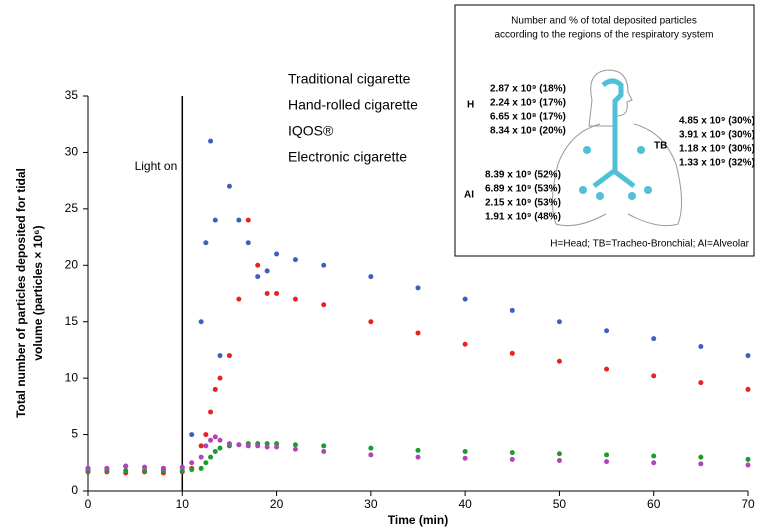 This screenshot has height=530, width=758. Describe the element at coordinates (72, 208) in the screenshot. I see `y-tick-label: 25` at that location.